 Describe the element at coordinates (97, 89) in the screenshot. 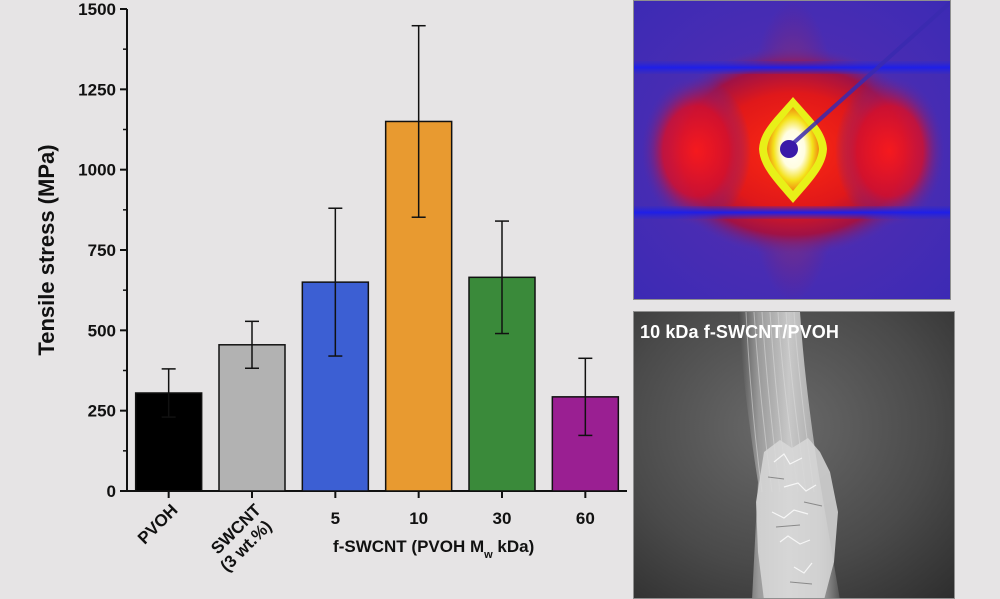

I see `y-tick-label: 1250` at that location.